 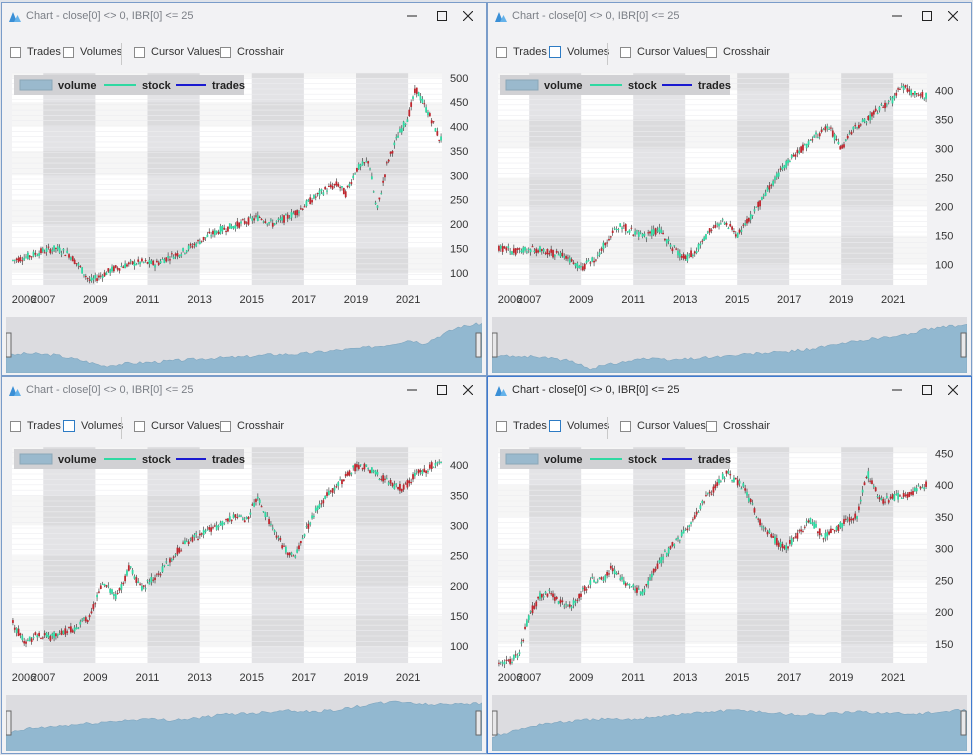 What do you see at coordinates (963, 723) in the screenshot?
I see `navigator-right-handle` at bounding box center [963, 723].